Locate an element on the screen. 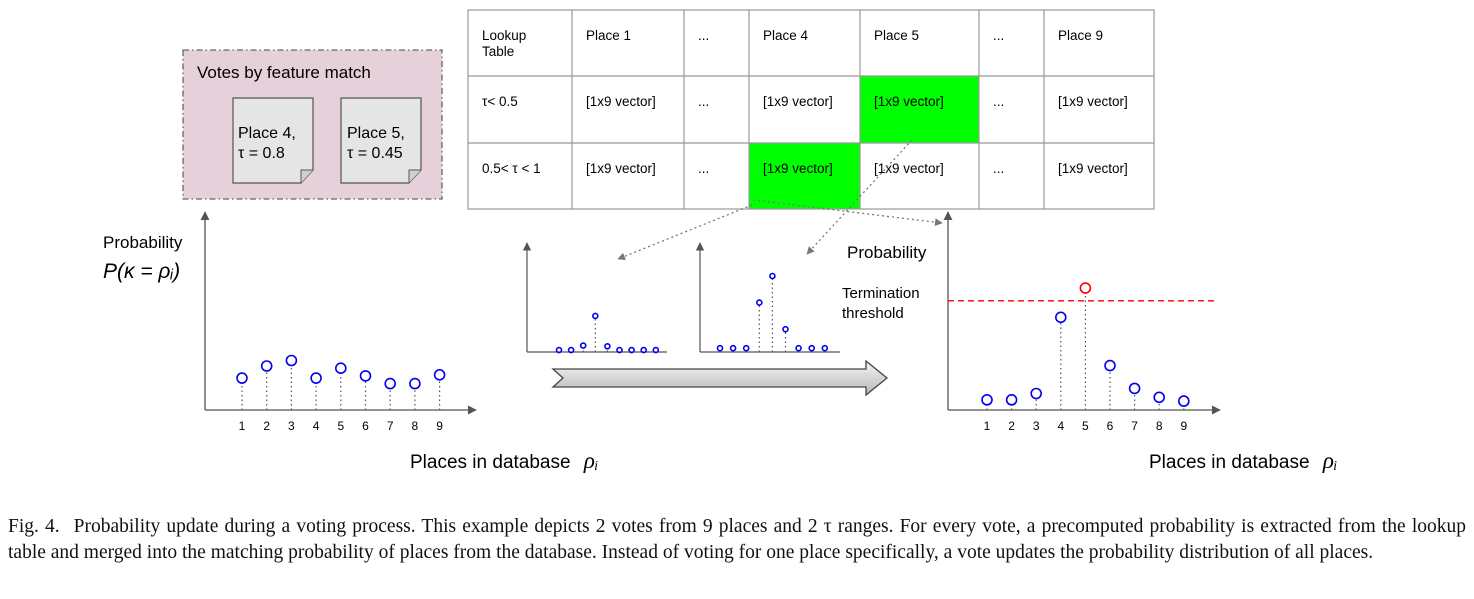 The image size is (1474, 599). vote-card-place-label: Place 4, is located at coordinates (267, 133).